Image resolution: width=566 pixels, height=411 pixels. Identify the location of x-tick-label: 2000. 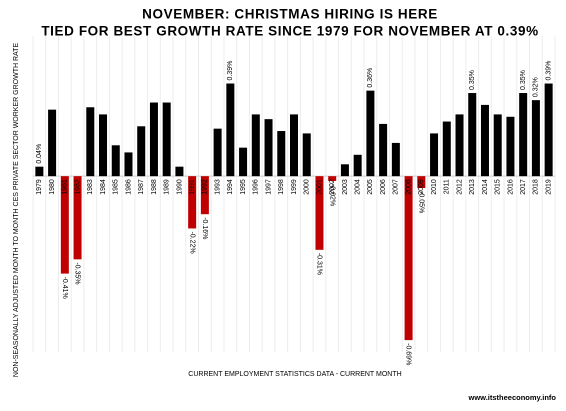
(307, 187).